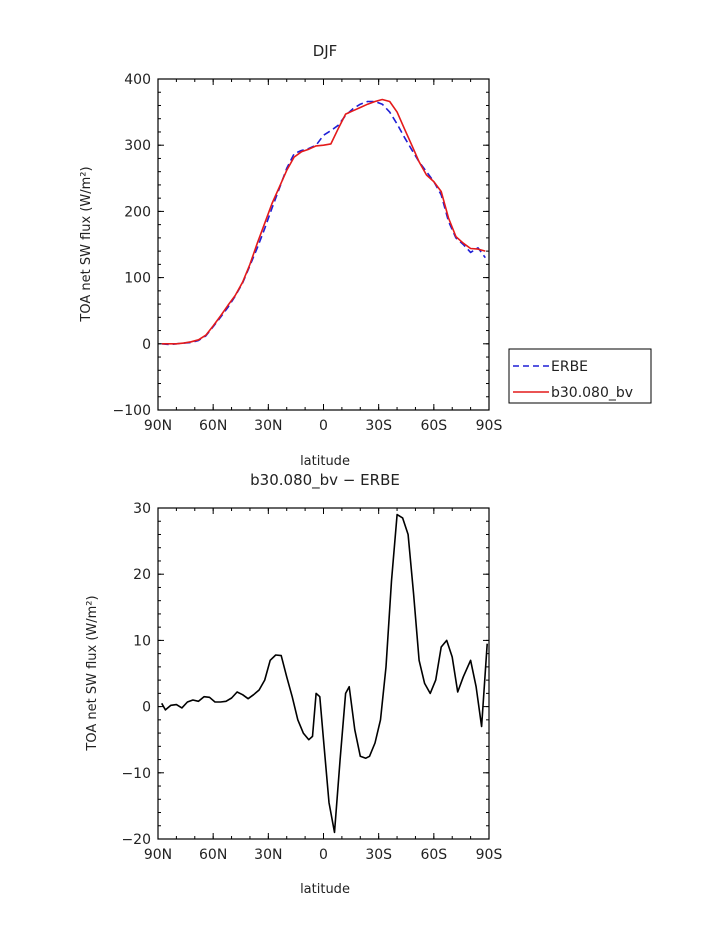 The image size is (723, 935). Describe the element at coordinates (325, 51) in the screenshot. I see `top-chart-title: DJF` at that location.